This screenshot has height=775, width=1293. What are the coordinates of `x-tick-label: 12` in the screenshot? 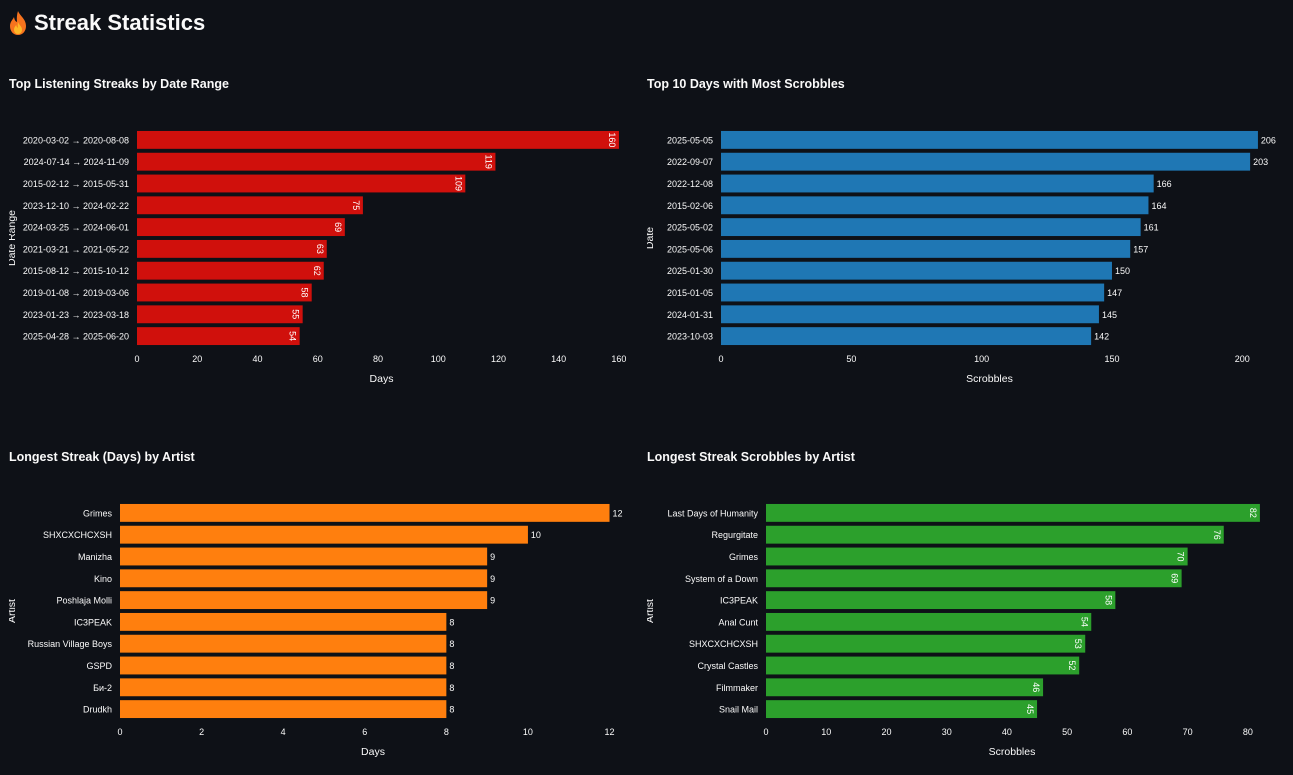 It's located at (610, 732).